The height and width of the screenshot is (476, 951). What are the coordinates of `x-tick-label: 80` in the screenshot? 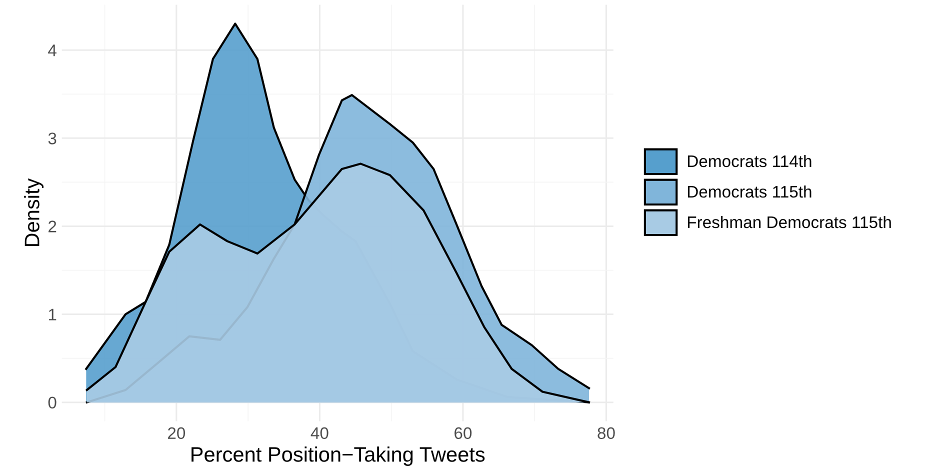 It's located at (606, 433).